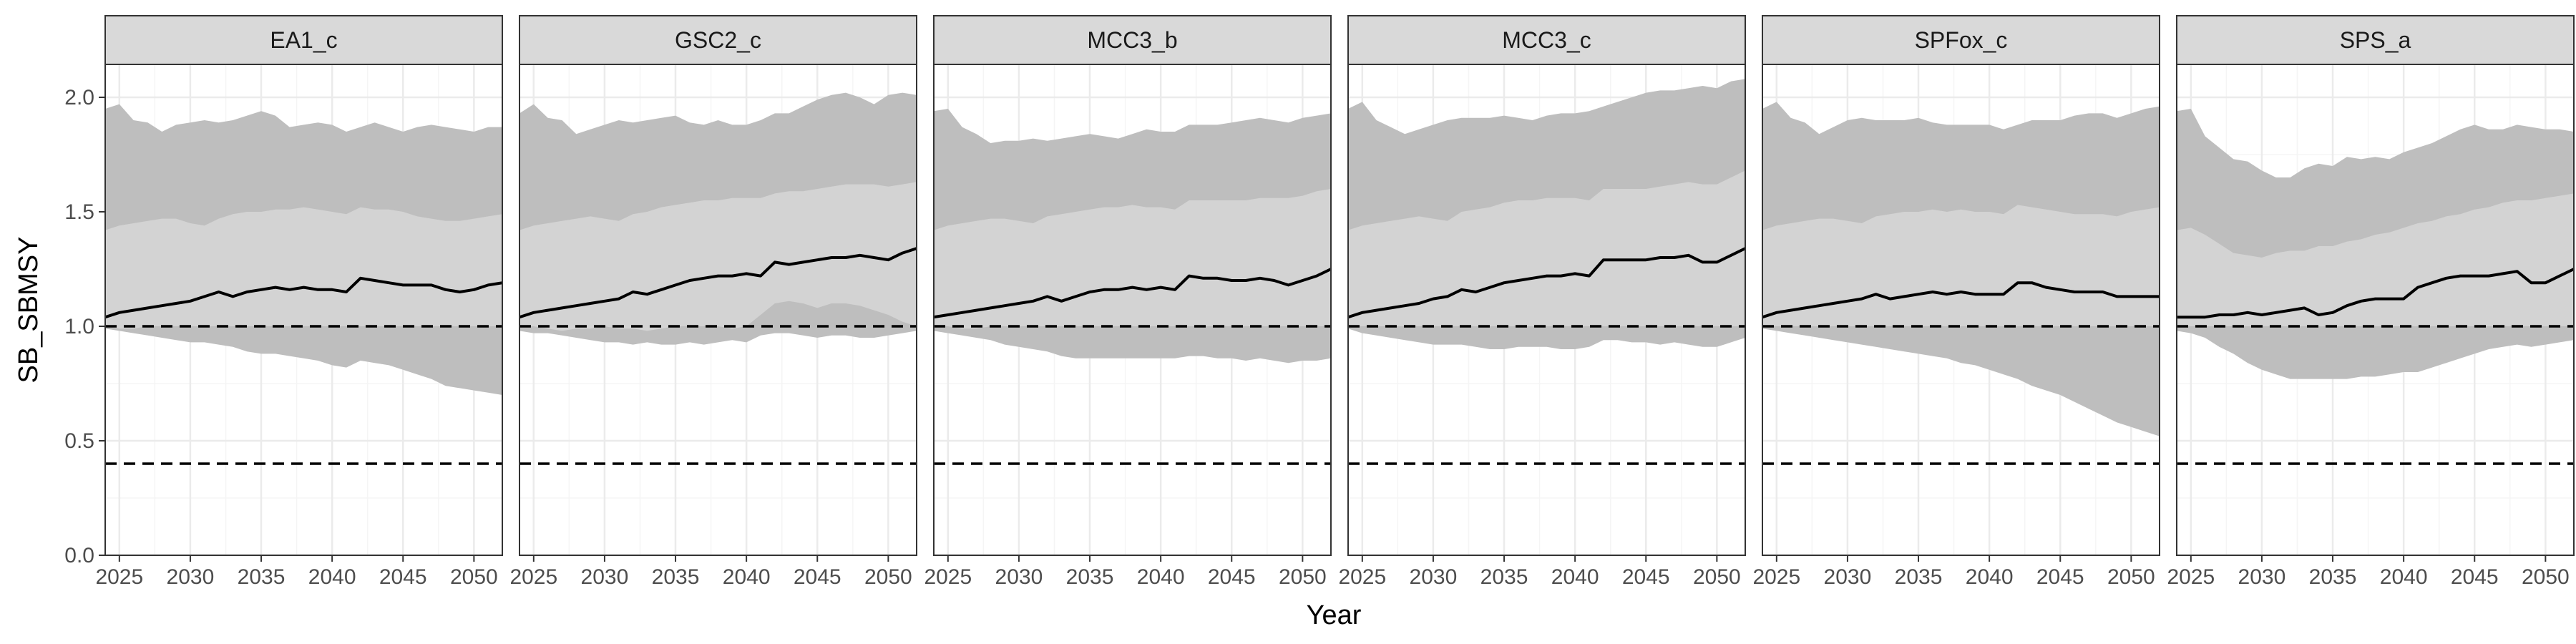 The width and height of the screenshot is (2576, 644). I want to click on panel-strip-label: SPFox_c, so click(1961, 40).